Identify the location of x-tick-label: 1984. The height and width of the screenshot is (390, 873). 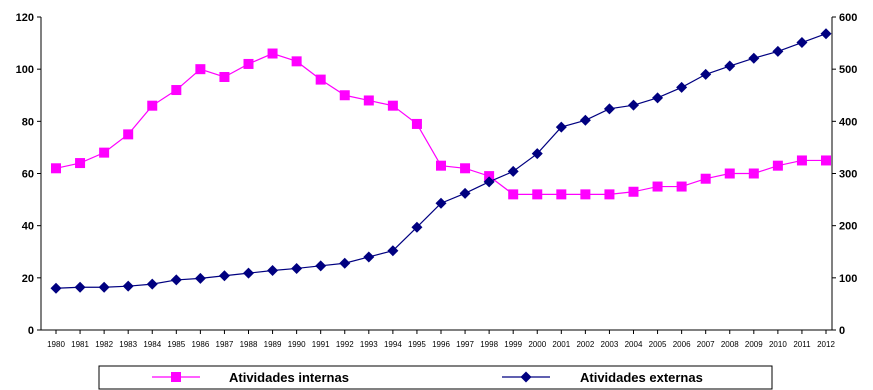
(152, 344).